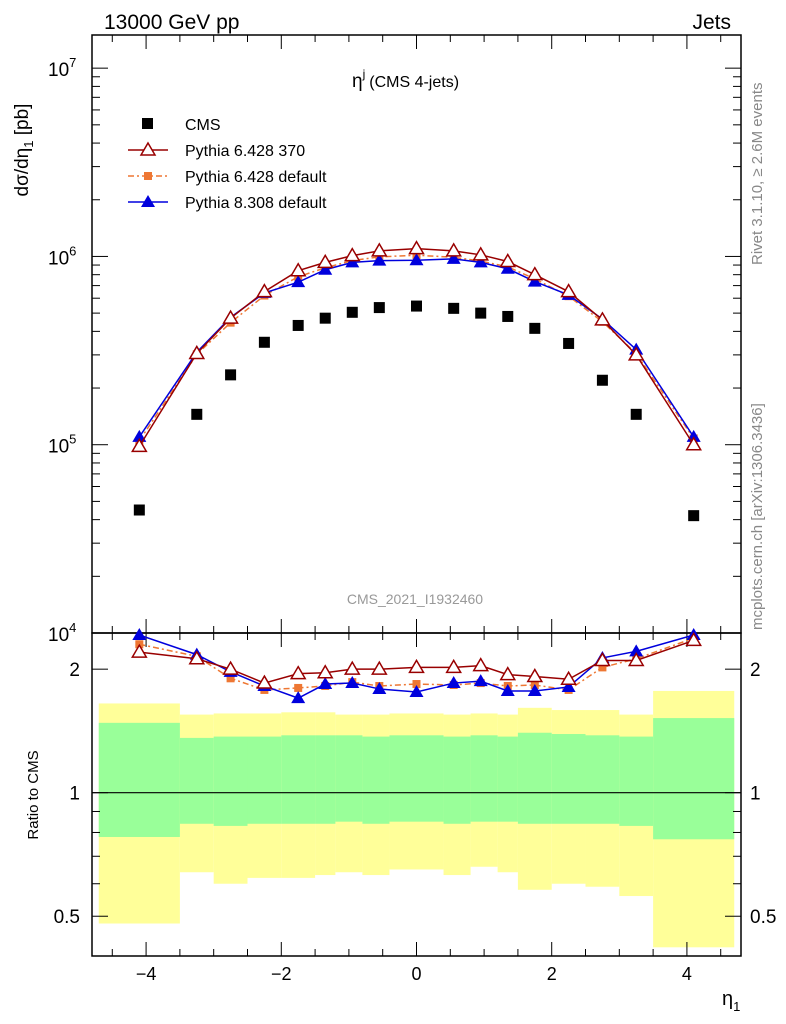 The width and height of the screenshot is (786, 1024). What do you see at coordinates (711, 22) in the screenshot?
I see `header-right: Jets` at bounding box center [711, 22].